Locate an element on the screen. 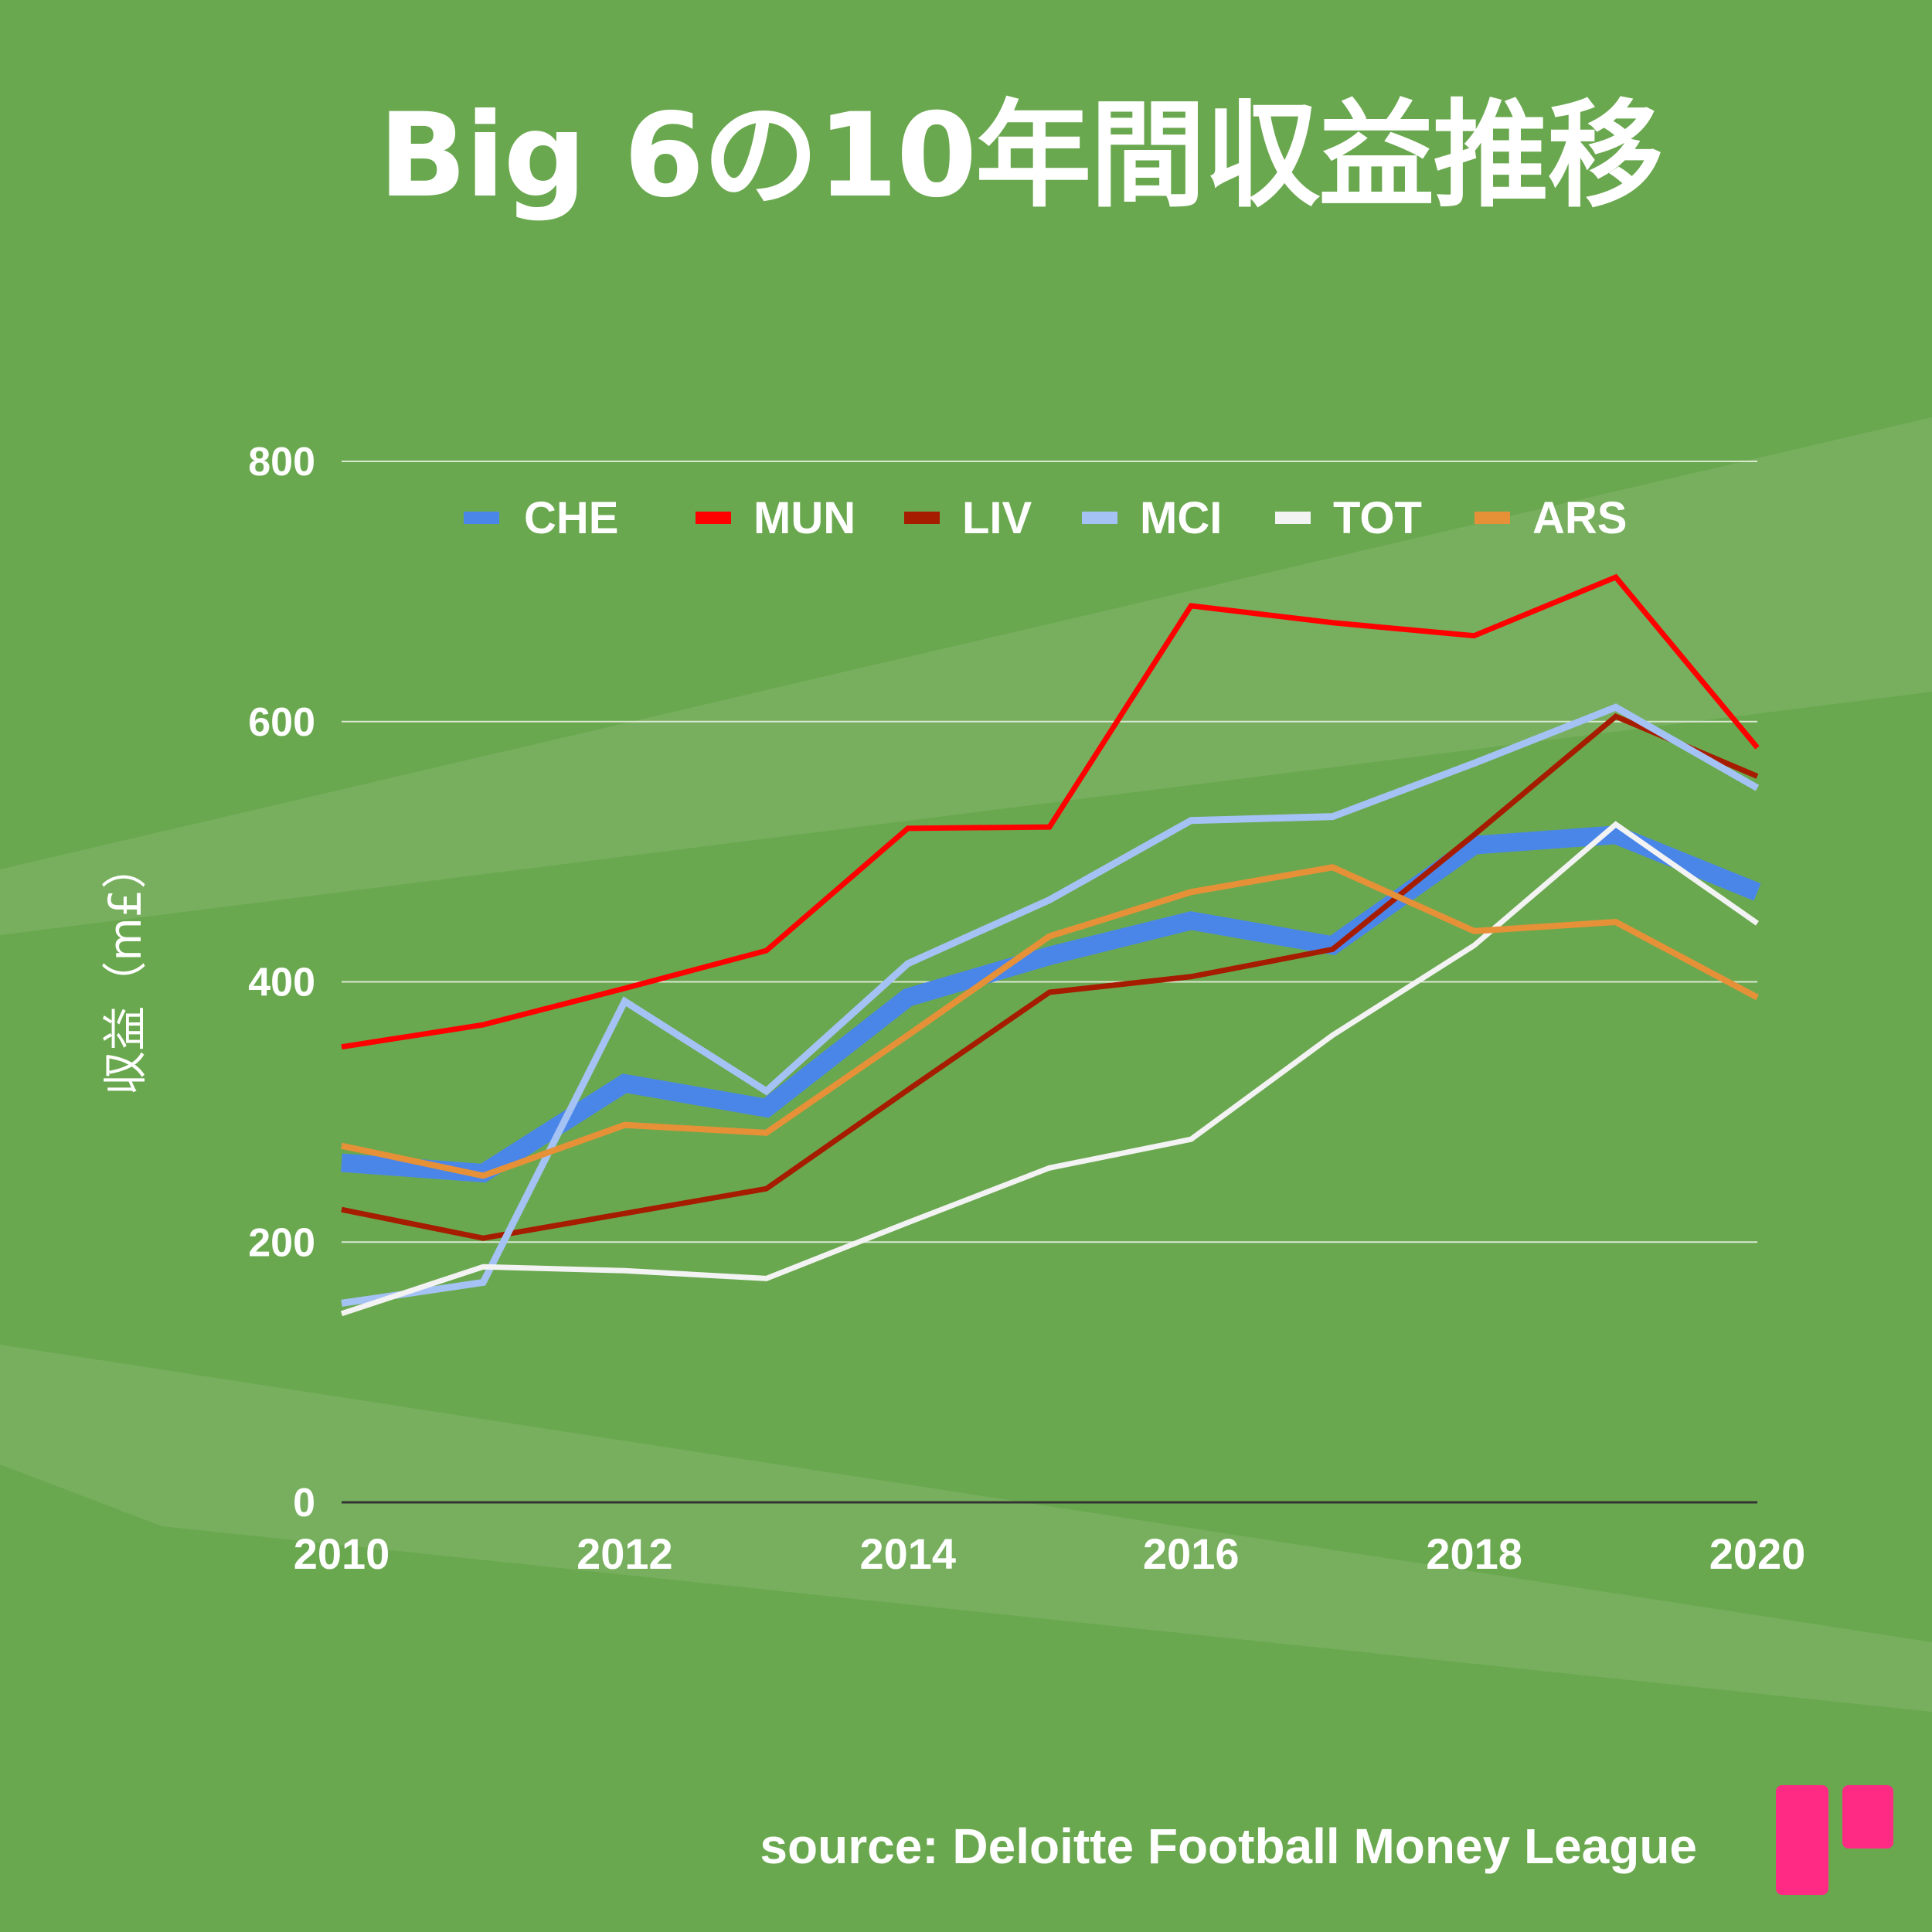  legend-swatch-mci is located at coordinates (1099, 518).